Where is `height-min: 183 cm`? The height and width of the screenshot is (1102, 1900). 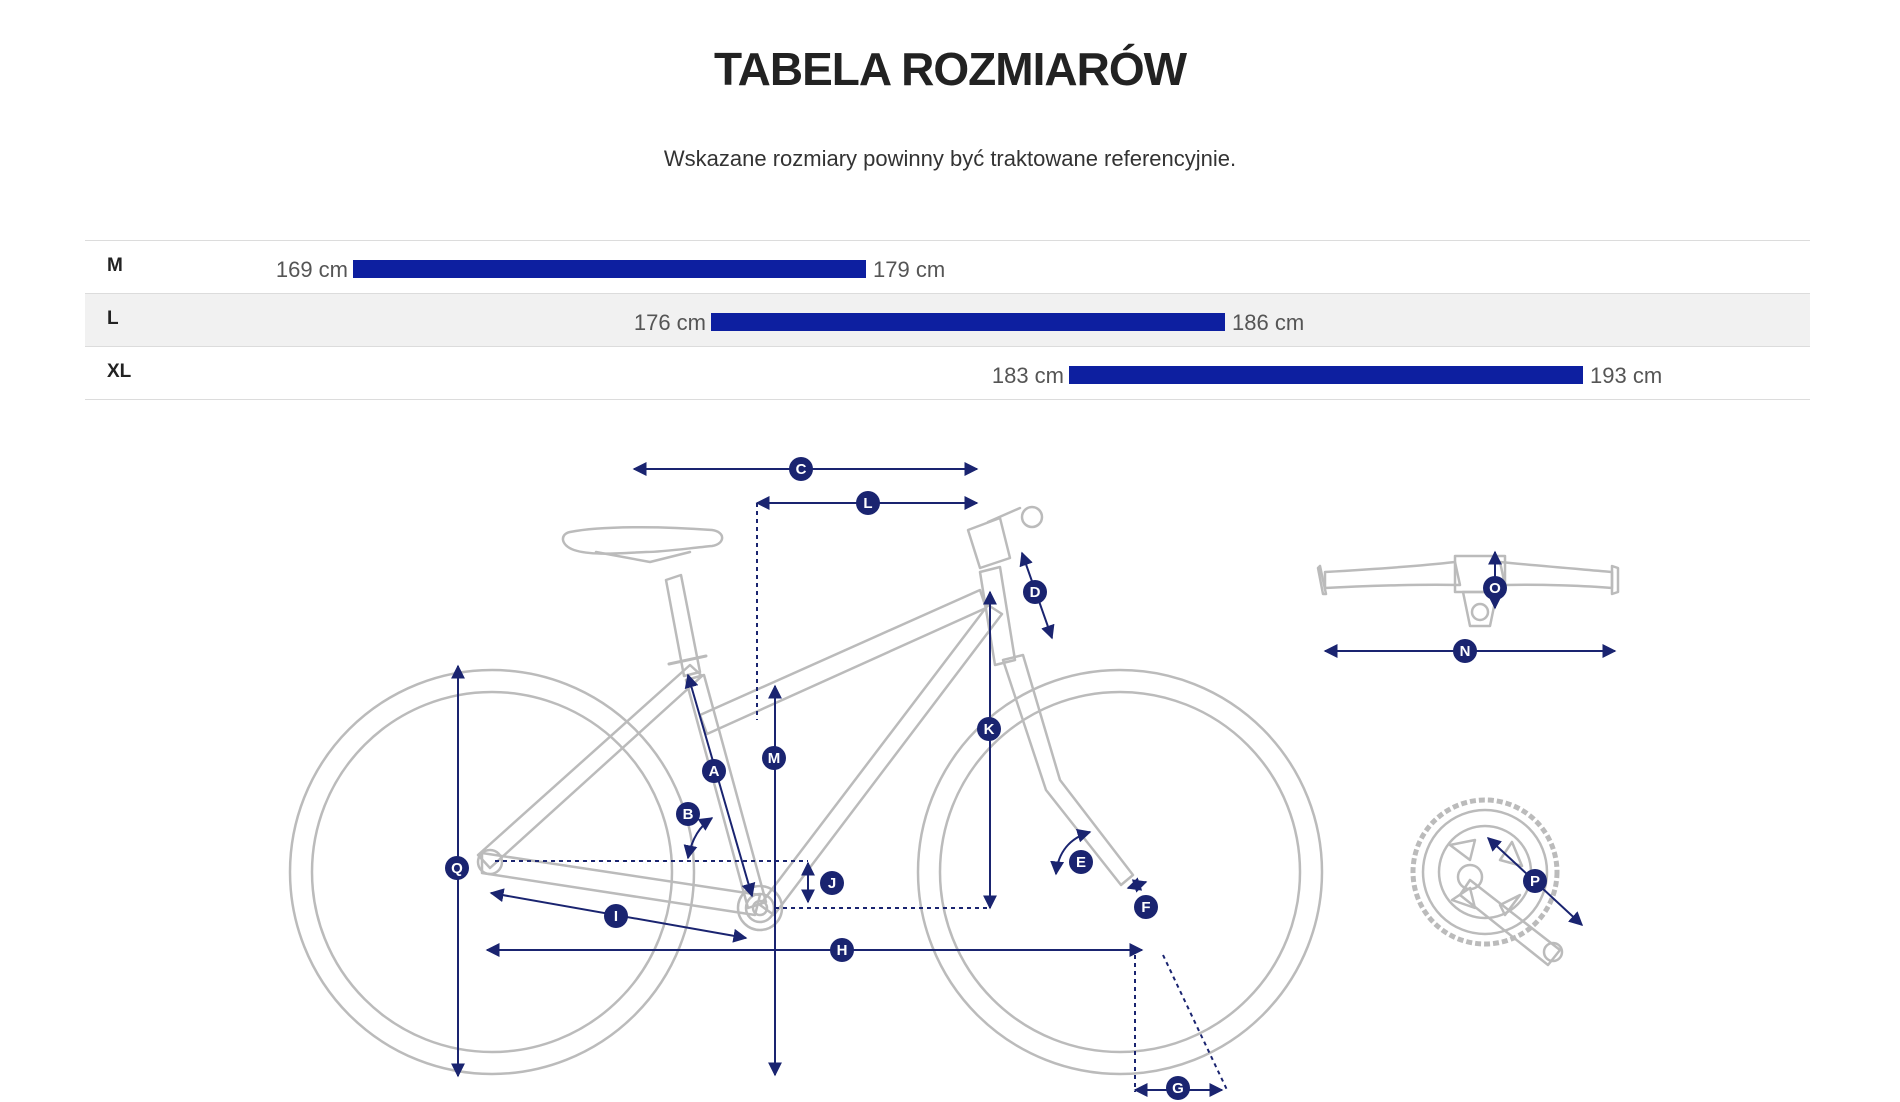 height-min: 183 cm is located at coordinates (1027, 375).